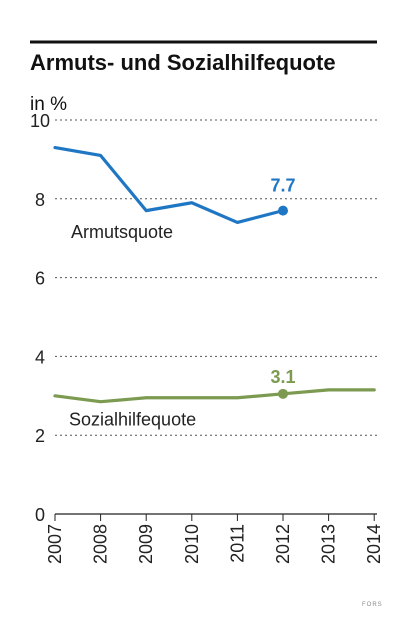  I want to click on y-tick-label: 8, so click(40, 200).